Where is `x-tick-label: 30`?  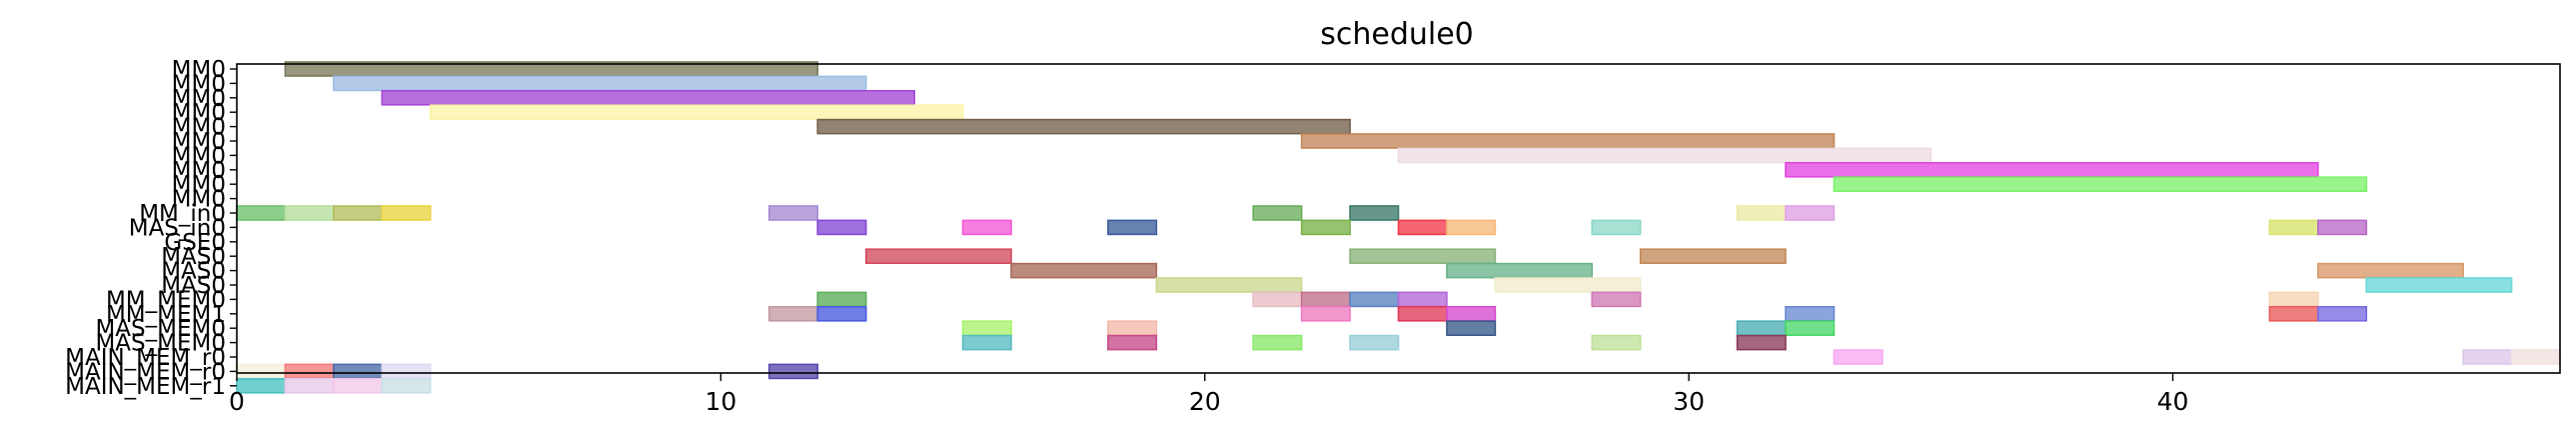 x-tick-label: 30 is located at coordinates (1689, 401).